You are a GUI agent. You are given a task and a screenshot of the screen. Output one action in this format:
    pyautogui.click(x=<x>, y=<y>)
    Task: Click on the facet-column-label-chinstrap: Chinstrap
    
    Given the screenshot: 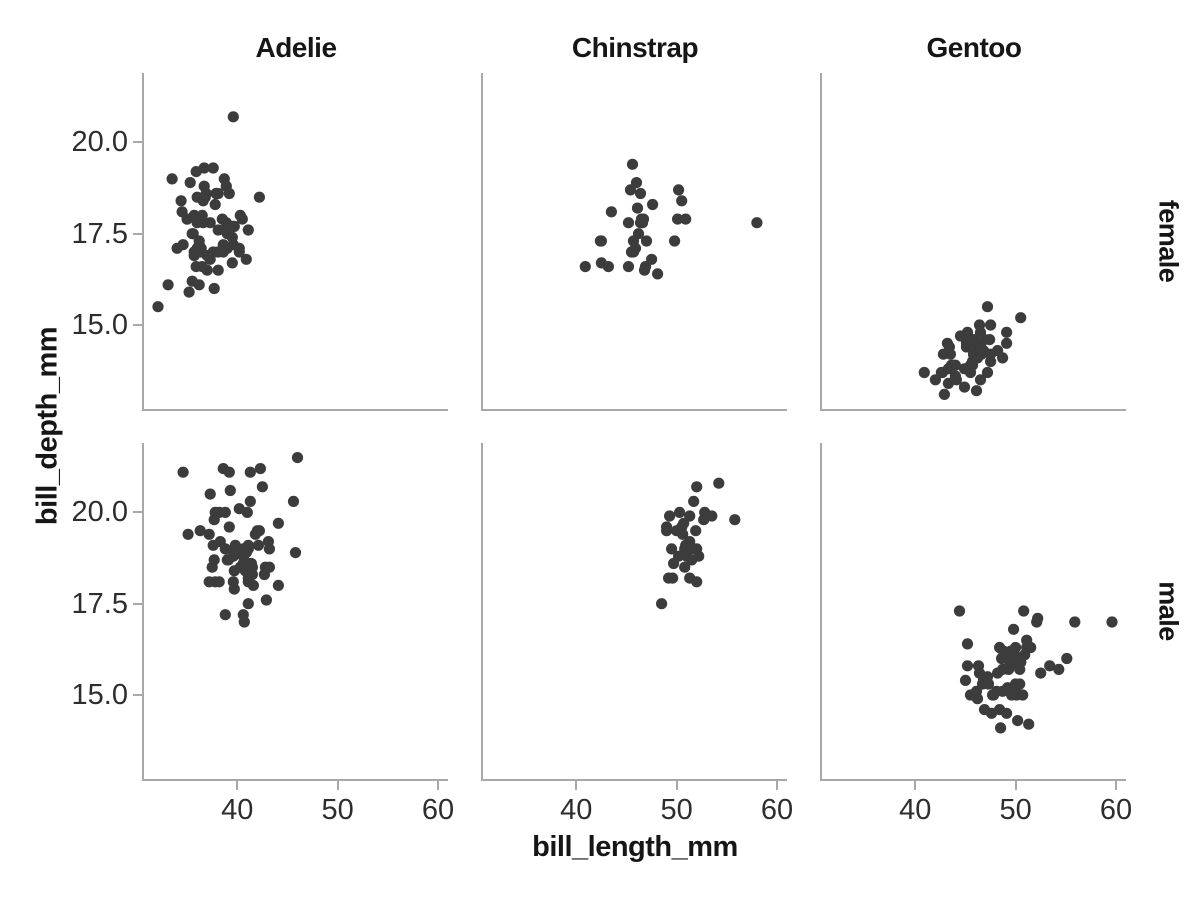 What is the action you would take?
    pyautogui.click(x=635, y=47)
    